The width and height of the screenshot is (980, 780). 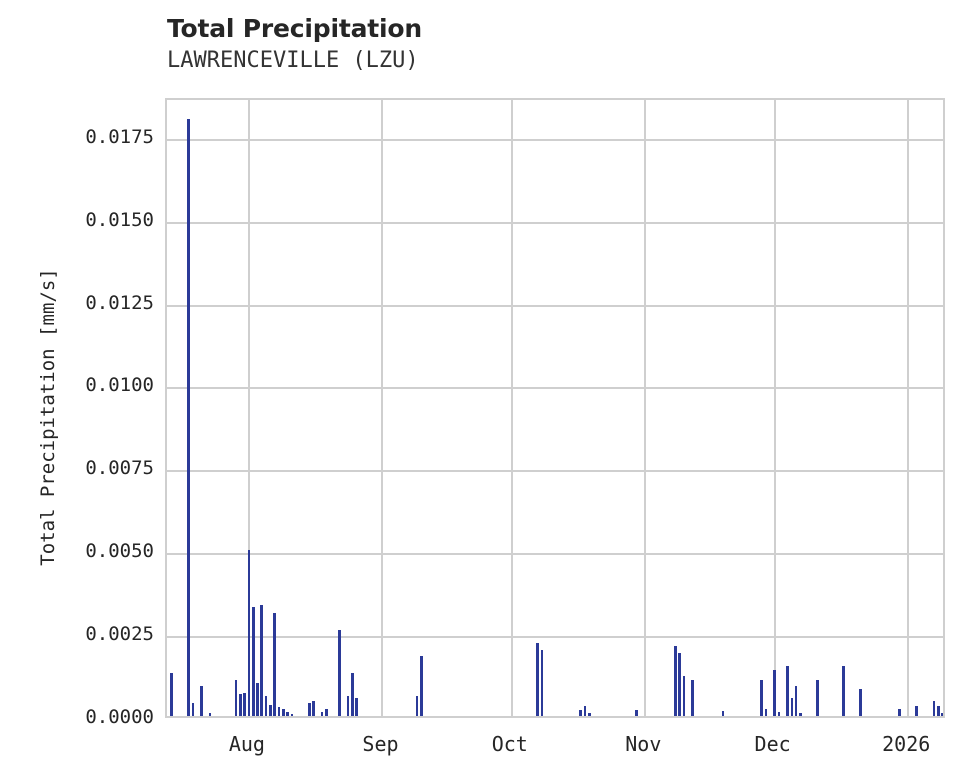 What do you see at coordinates (246, 744) in the screenshot?
I see `x-tick-label: Aug` at bounding box center [246, 744].